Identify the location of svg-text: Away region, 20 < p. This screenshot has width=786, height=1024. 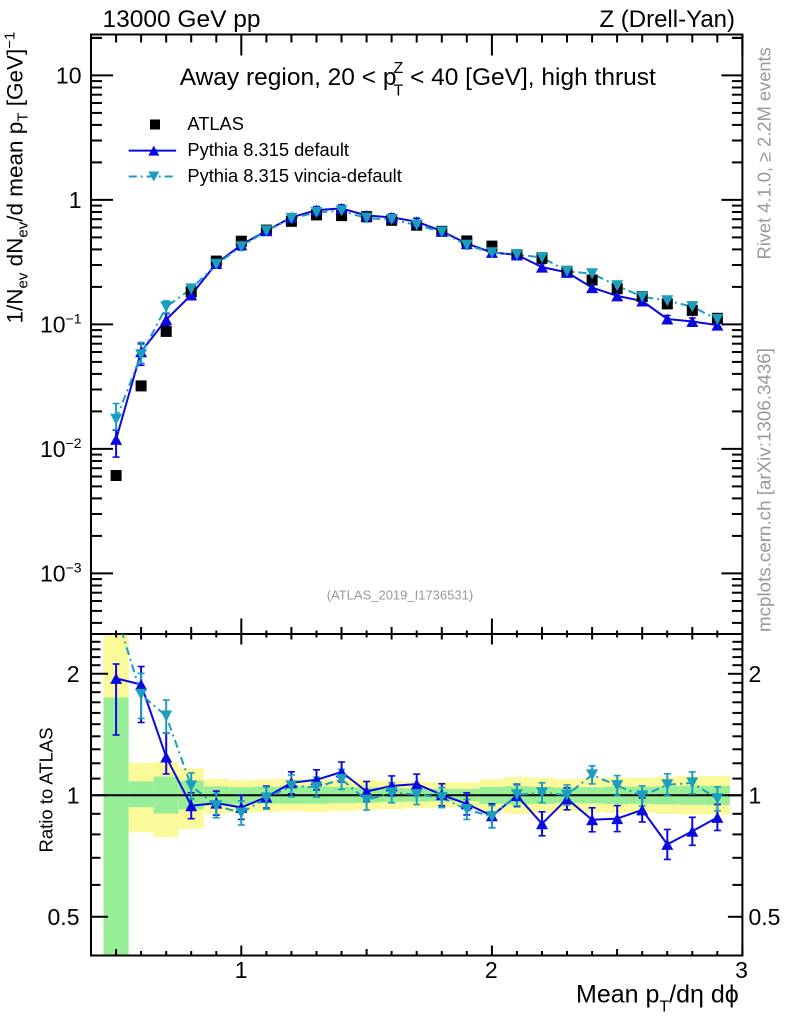
(288, 77).